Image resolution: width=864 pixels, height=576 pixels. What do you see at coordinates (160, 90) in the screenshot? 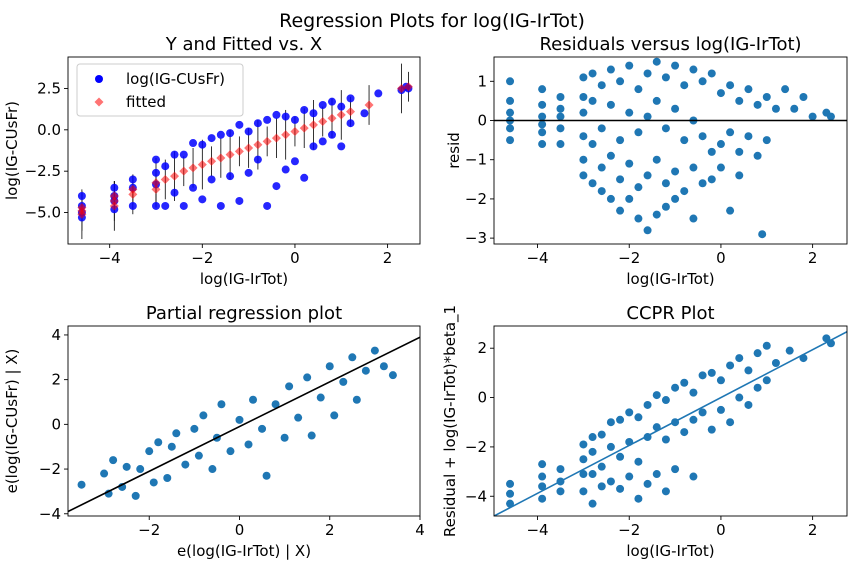
I see `legend: log(IG-CUsFr) fitted` at bounding box center [160, 90].